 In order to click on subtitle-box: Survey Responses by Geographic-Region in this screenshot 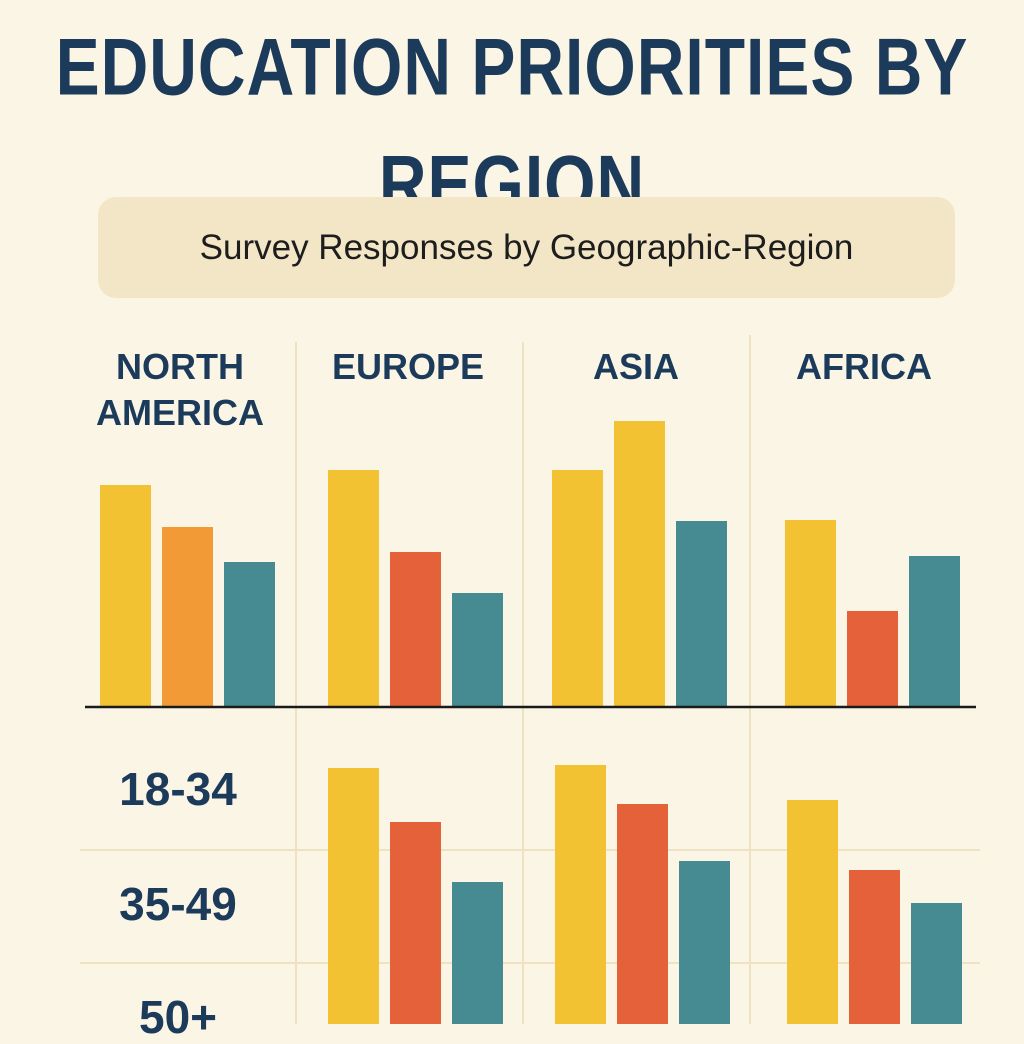, I will do `click(526, 247)`.